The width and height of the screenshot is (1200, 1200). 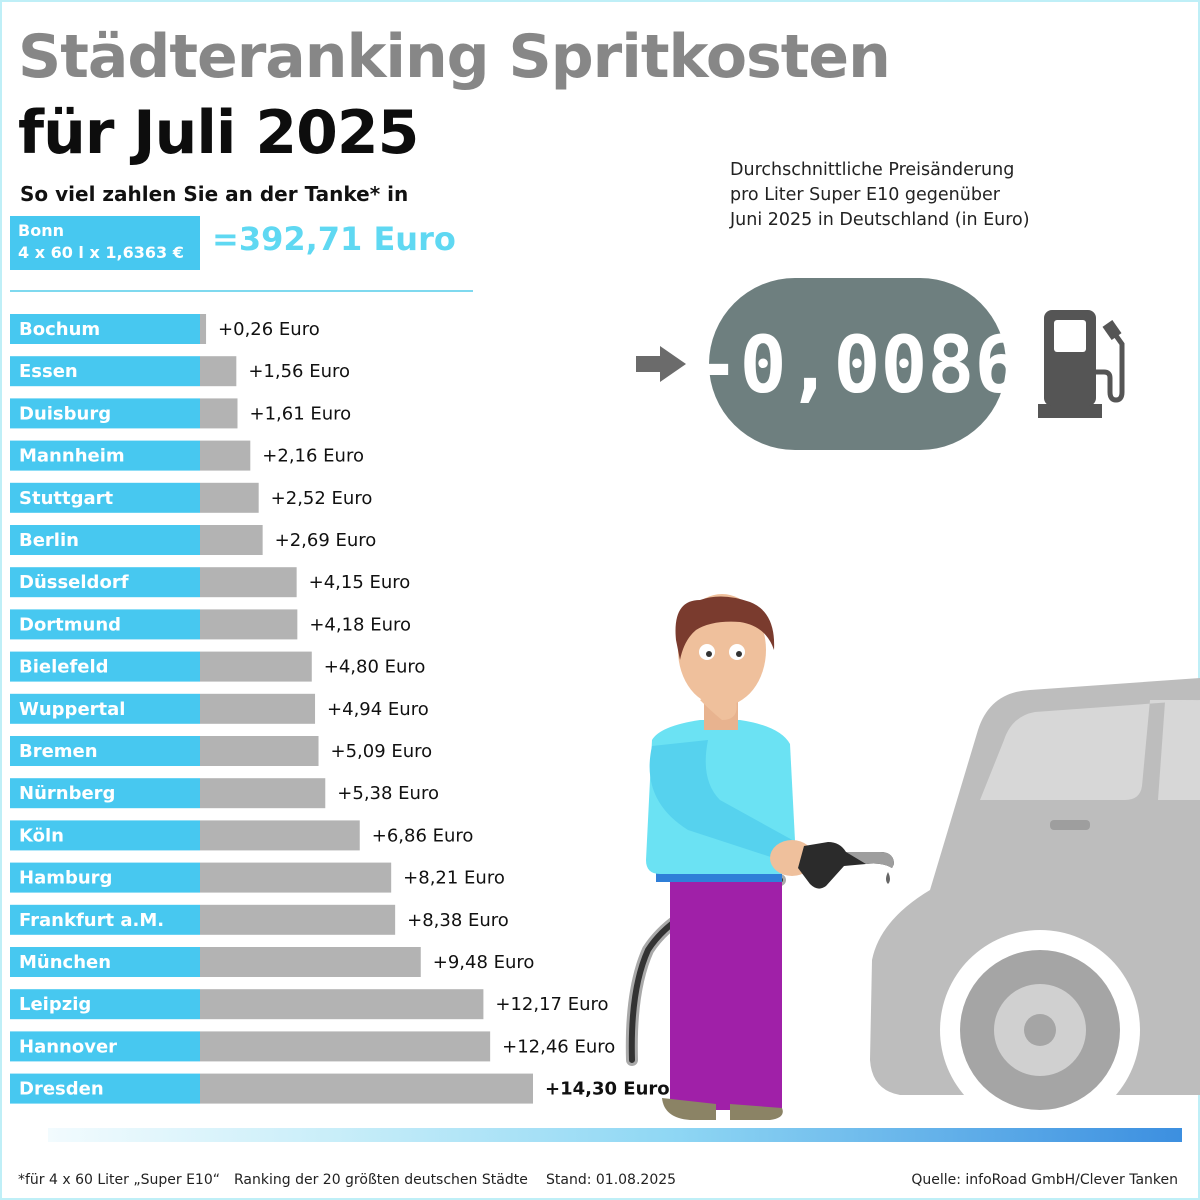 I want to click on city-label: Duisburg, so click(x=65, y=413).